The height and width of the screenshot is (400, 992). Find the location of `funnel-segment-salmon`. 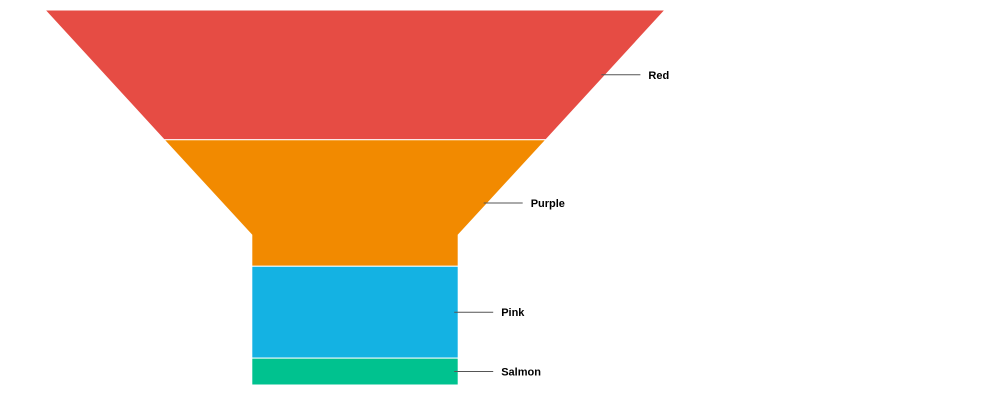

funnel-segment-salmon is located at coordinates (355, 371).